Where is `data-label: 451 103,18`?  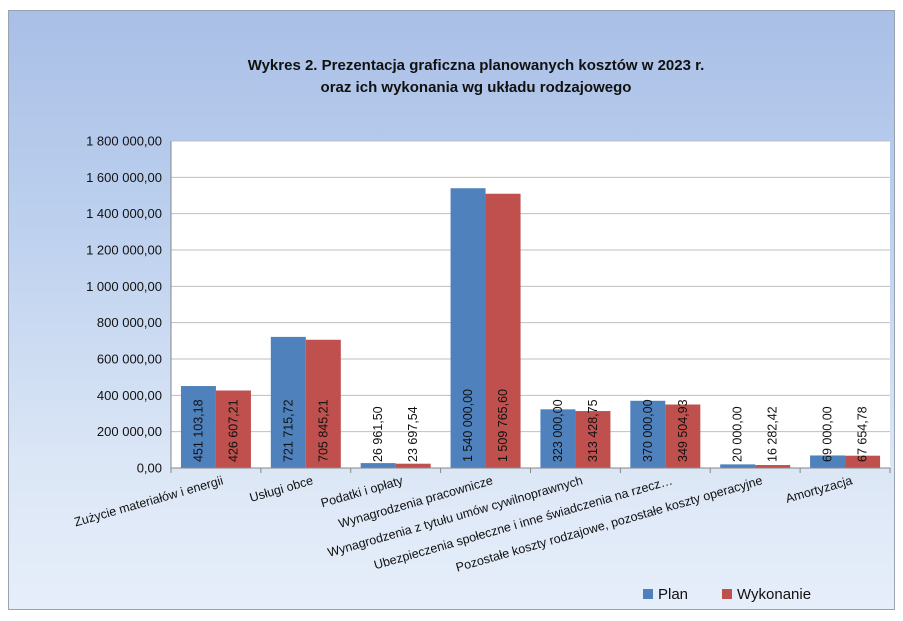
data-label: 451 103,18 is located at coordinates (198, 430).